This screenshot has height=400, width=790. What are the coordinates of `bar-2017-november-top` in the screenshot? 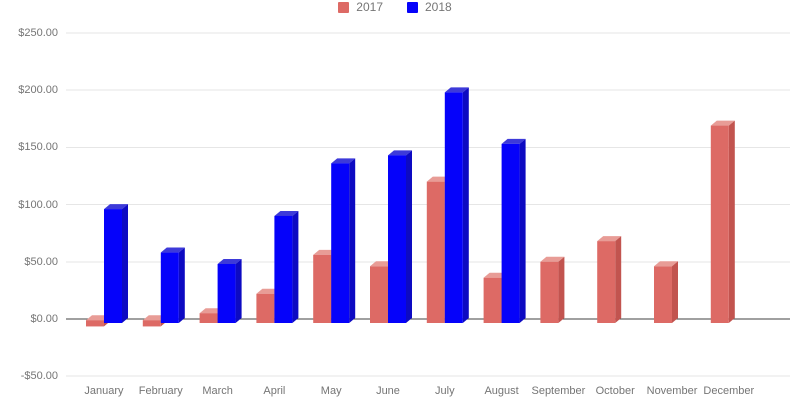 It's located at (666, 264).